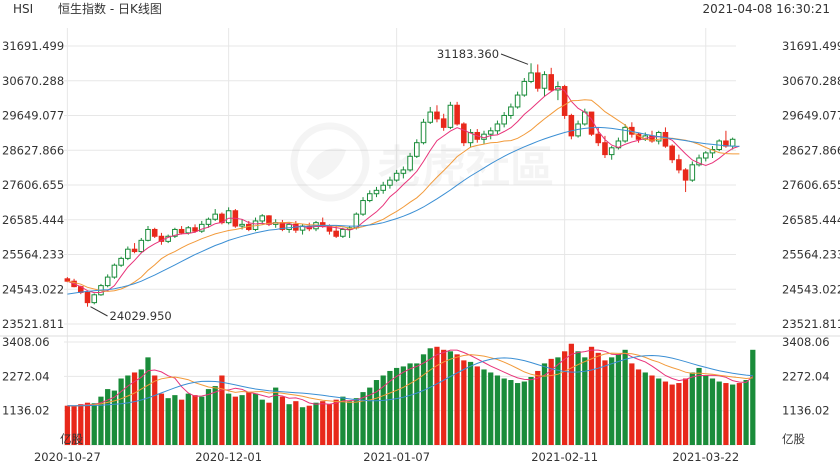 This screenshot has width=840, height=470. What do you see at coordinates (33, 81) in the screenshot?
I see `price-tick-label-left: 30670.288` at bounding box center [33, 81].